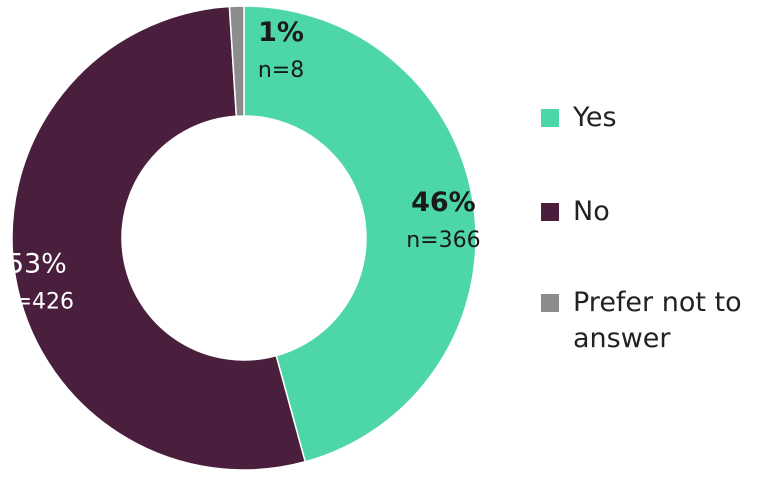 This screenshot has width=780, height=479. What do you see at coordinates (591, 211) in the screenshot?
I see `legend-label-no: No` at bounding box center [591, 211].